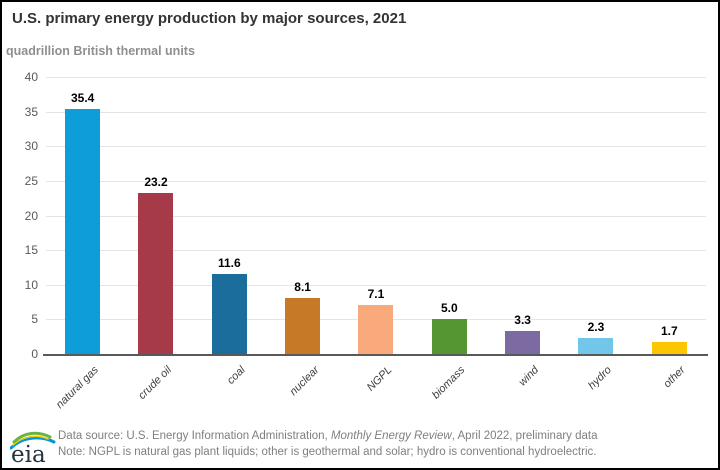 This screenshot has height=470, width=720. I want to click on logo-swoosh-green, so click(32, 437).